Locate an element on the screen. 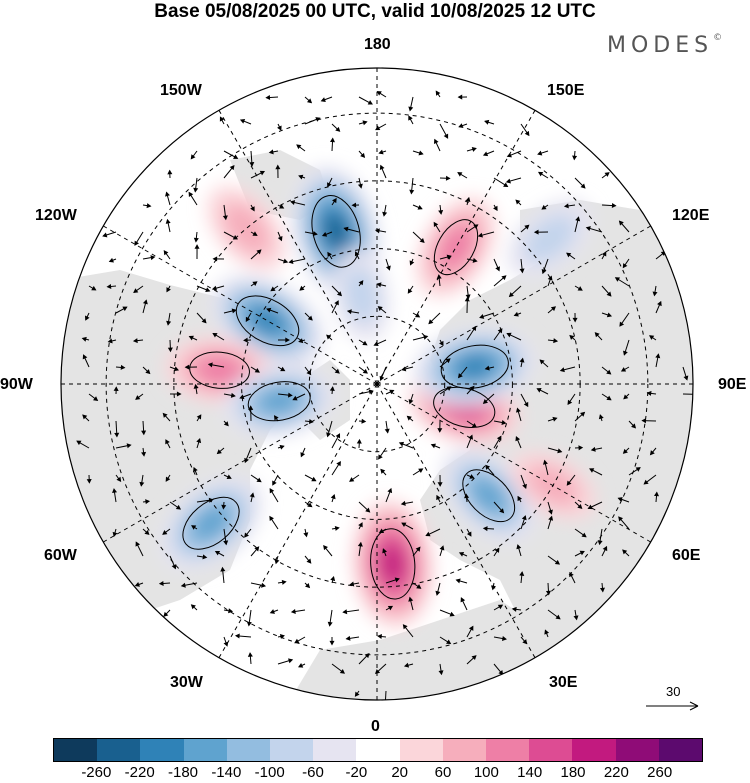 This screenshot has width=750, height=783. colorbar-tick-label: 180 is located at coordinates (573, 772).